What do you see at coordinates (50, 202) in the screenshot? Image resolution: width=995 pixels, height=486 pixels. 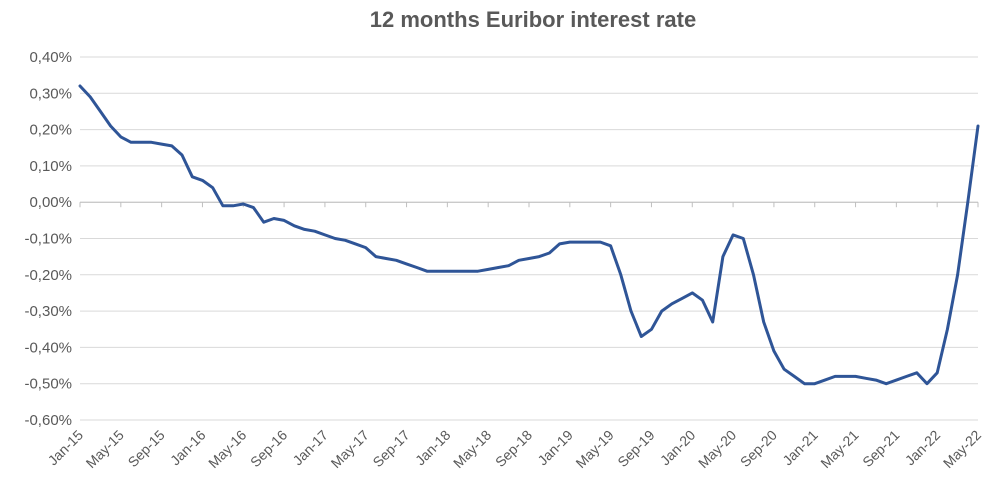 I see `y-tick-label: 0,00%` at bounding box center [50, 202].